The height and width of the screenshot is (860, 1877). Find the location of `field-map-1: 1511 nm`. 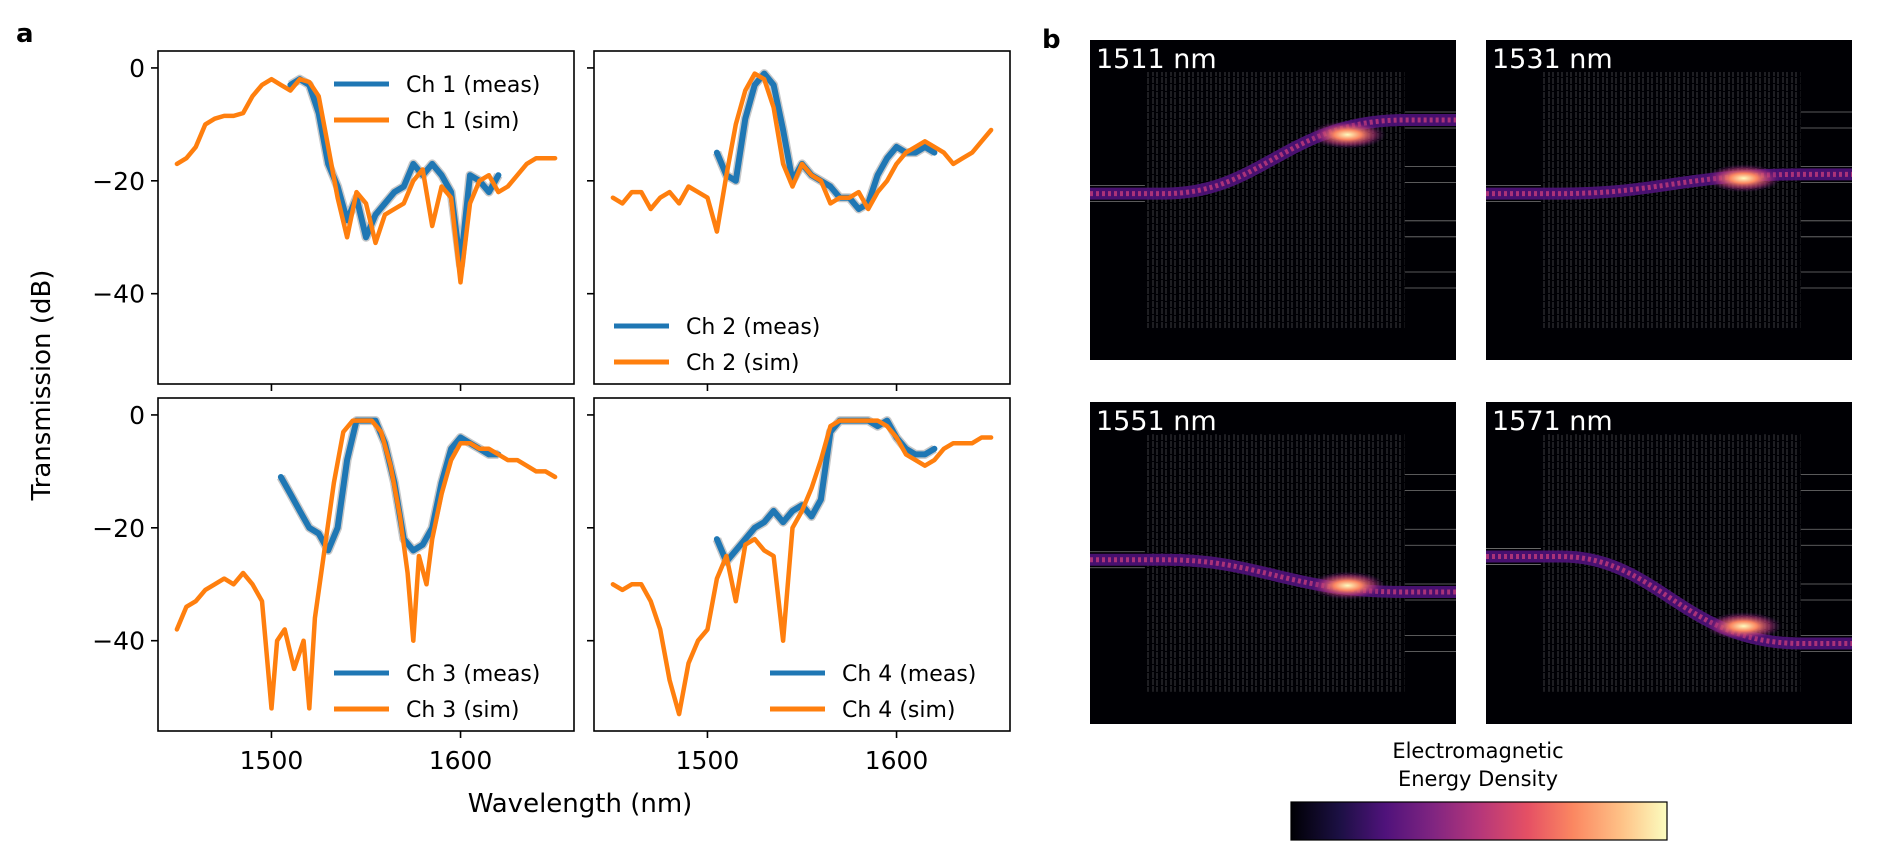

field-map-1: 1511 nm is located at coordinates (1273, 200).